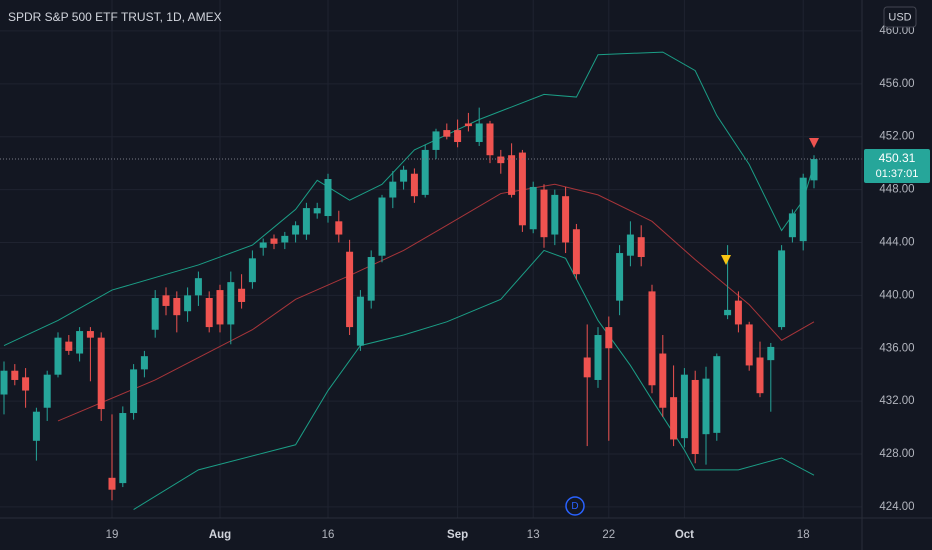 This screenshot has height=550, width=932. I want to click on dividend-label: D, so click(574, 506).